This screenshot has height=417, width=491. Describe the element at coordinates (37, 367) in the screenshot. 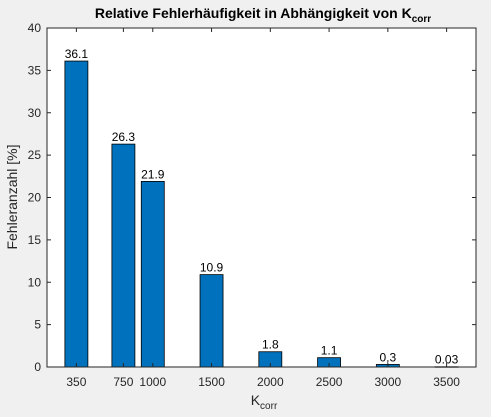

I see `y-tick-label: 0` at that location.